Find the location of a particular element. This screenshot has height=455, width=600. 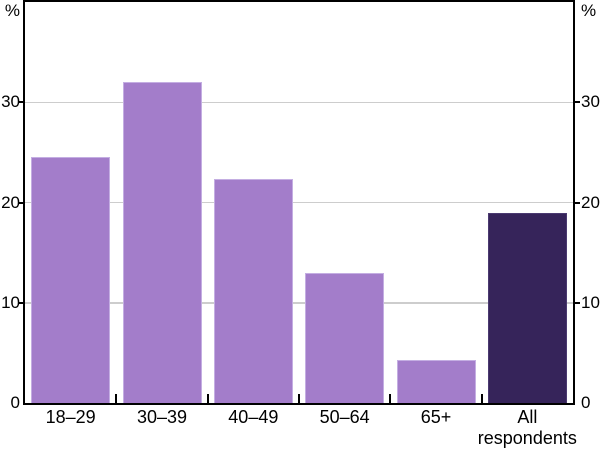

y-axis-label-right-0: 0 is located at coordinates (586, 402).